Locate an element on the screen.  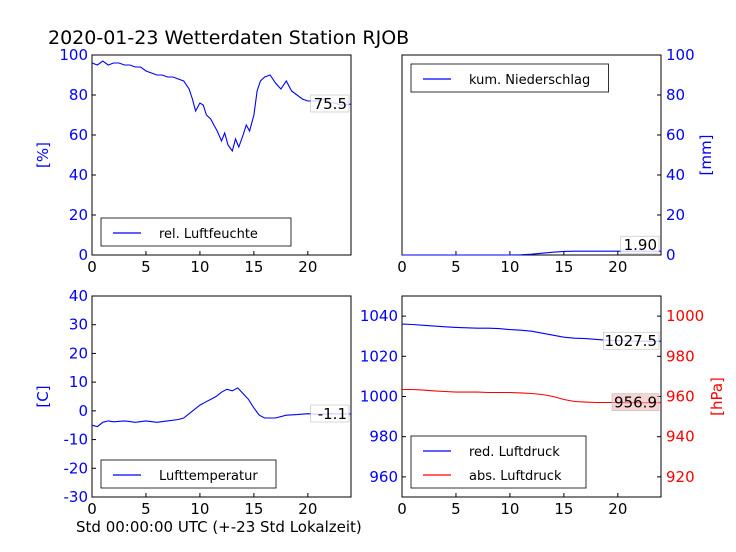
panel-top-left-xtick-label: 10 is located at coordinates (199, 267).